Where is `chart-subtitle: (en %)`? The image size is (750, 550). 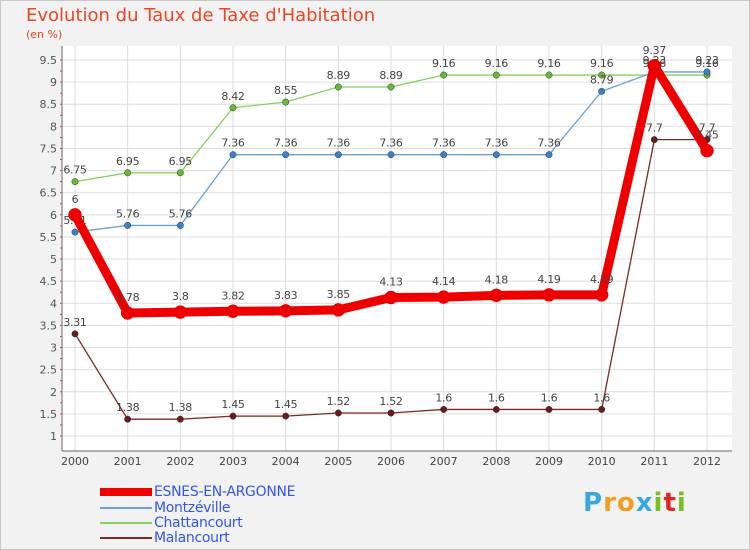 chart-subtitle: (en %) is located at coordinates (44, 34).